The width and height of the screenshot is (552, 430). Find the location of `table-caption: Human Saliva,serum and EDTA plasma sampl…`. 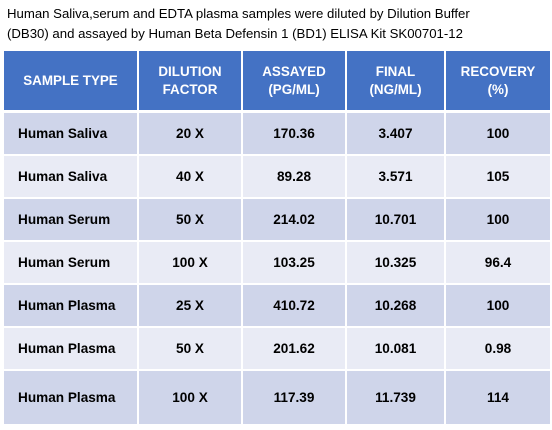

table-caption: Human Saliva,serum and EDTA plasma sampl… is located at coordinates (277, 24).